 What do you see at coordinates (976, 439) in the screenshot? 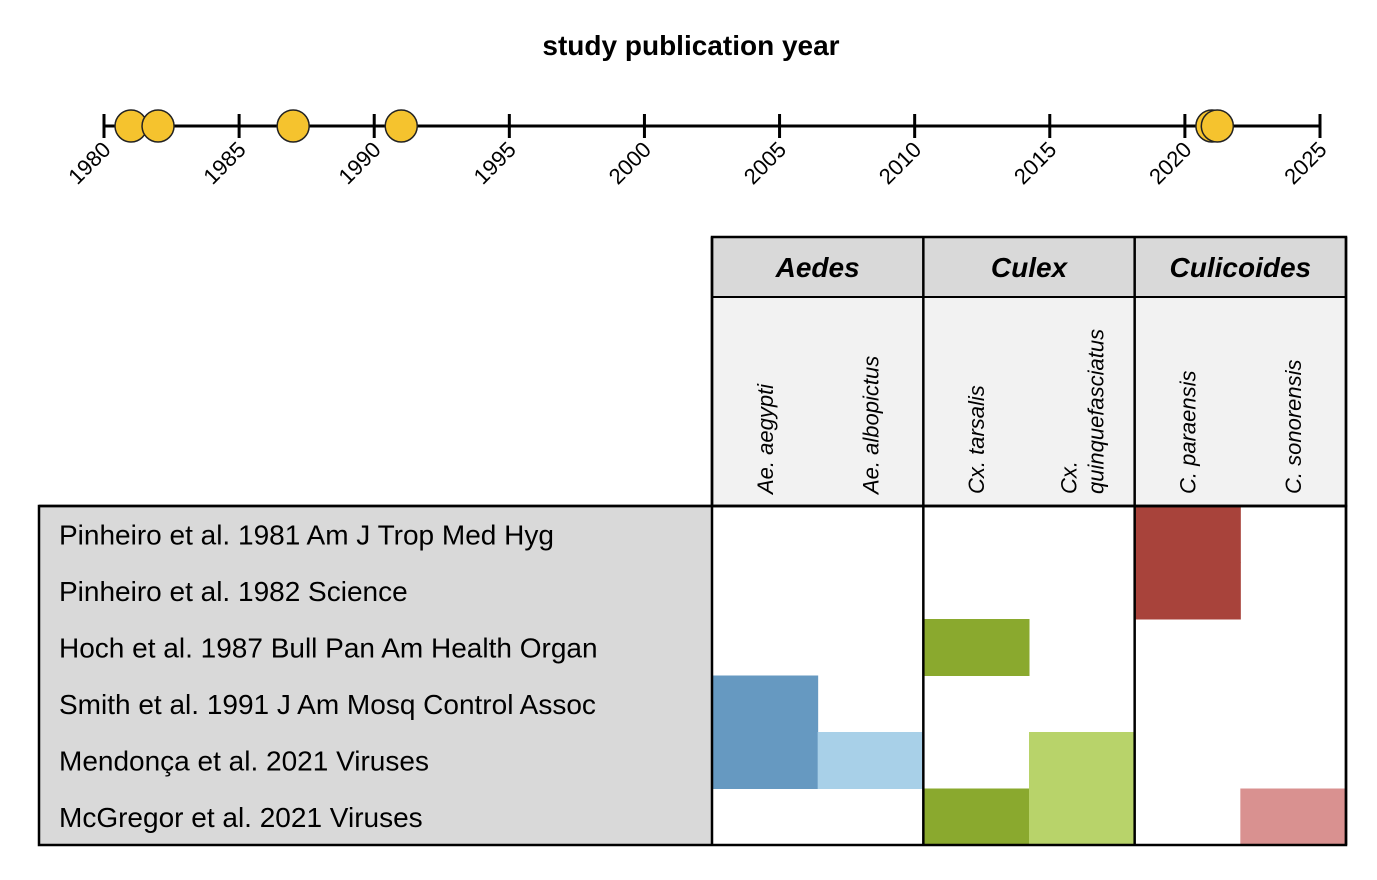
I see `species-header-label: Cx. tarsalis` at bounding box center [976, 439].